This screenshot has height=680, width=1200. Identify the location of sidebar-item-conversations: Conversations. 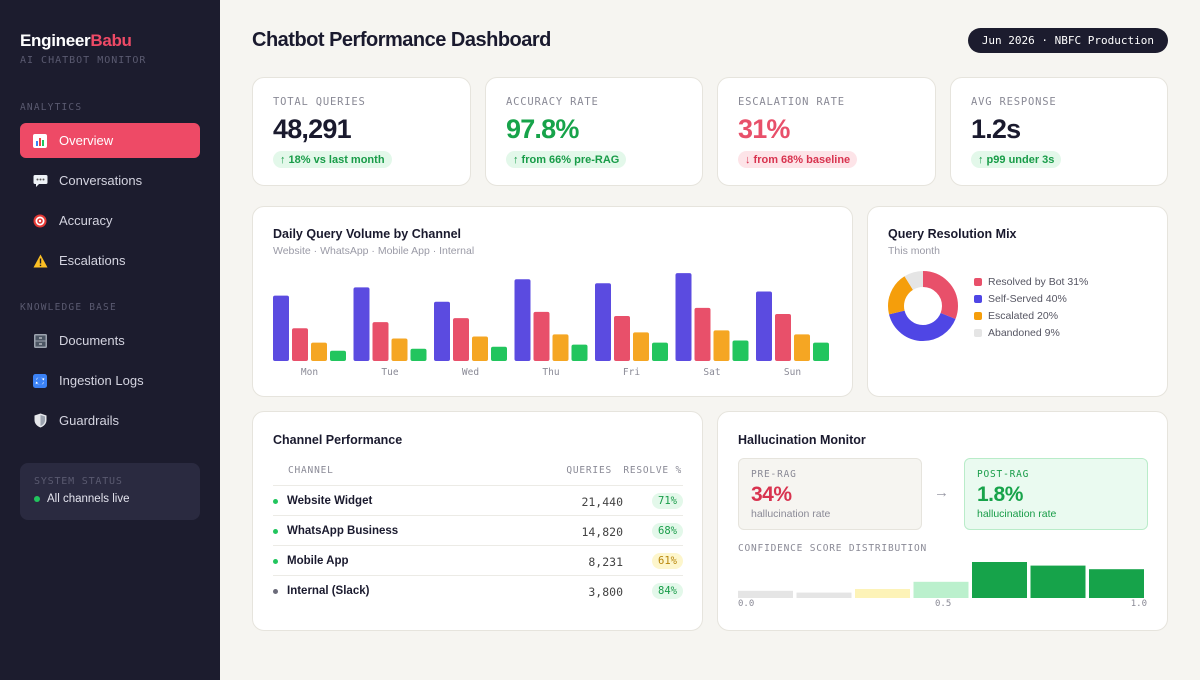
(110, 180).